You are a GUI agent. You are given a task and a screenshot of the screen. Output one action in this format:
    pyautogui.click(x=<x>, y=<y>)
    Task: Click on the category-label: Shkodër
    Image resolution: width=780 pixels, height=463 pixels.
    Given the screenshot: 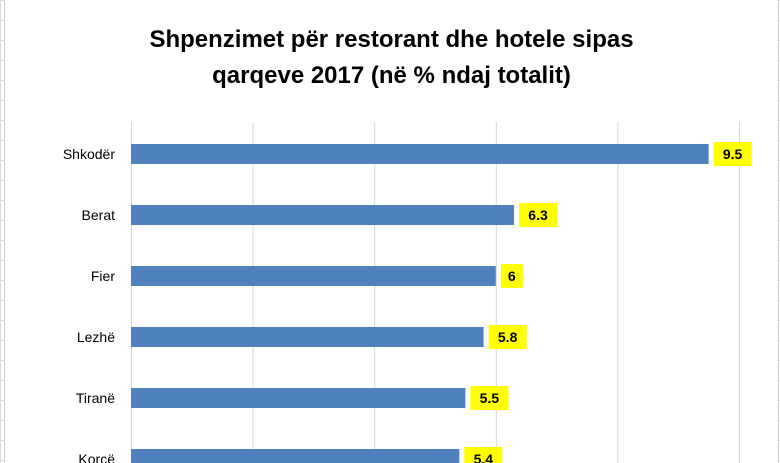 What is the action you would take?
    pyautogui.click(x=89, y=154)
    